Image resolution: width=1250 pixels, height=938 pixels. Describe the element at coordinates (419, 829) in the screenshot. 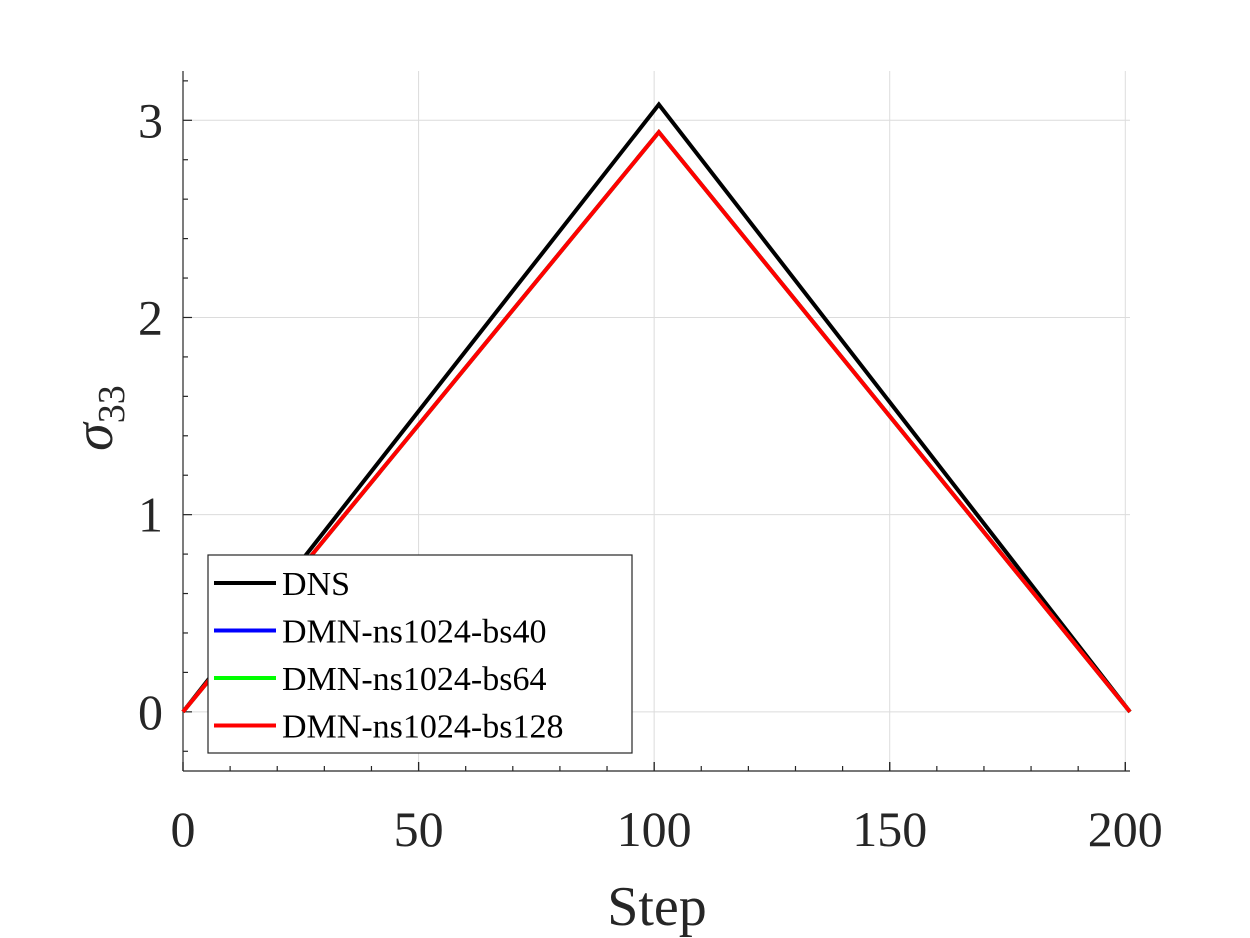

I see `x-tick-label: 50` at that location.